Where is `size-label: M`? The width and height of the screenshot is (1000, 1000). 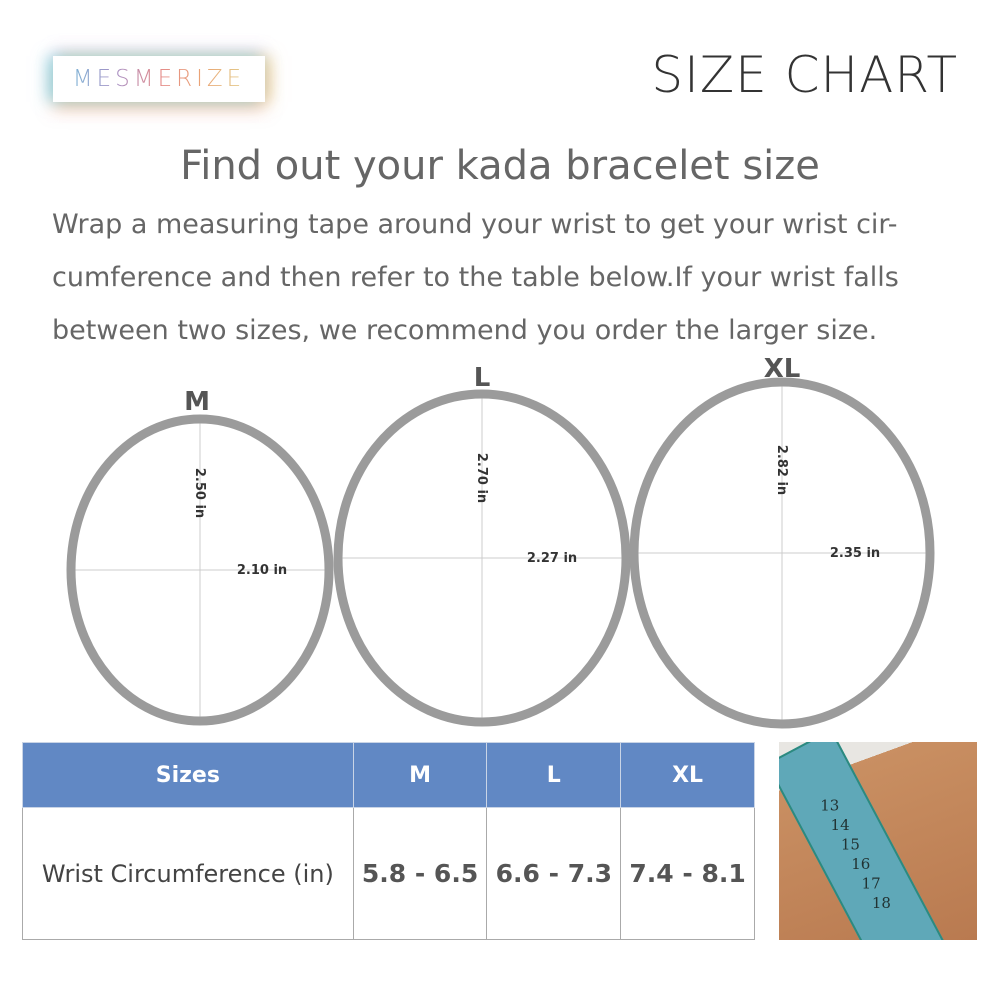 size-label: M is located at coordinates (197, 402).